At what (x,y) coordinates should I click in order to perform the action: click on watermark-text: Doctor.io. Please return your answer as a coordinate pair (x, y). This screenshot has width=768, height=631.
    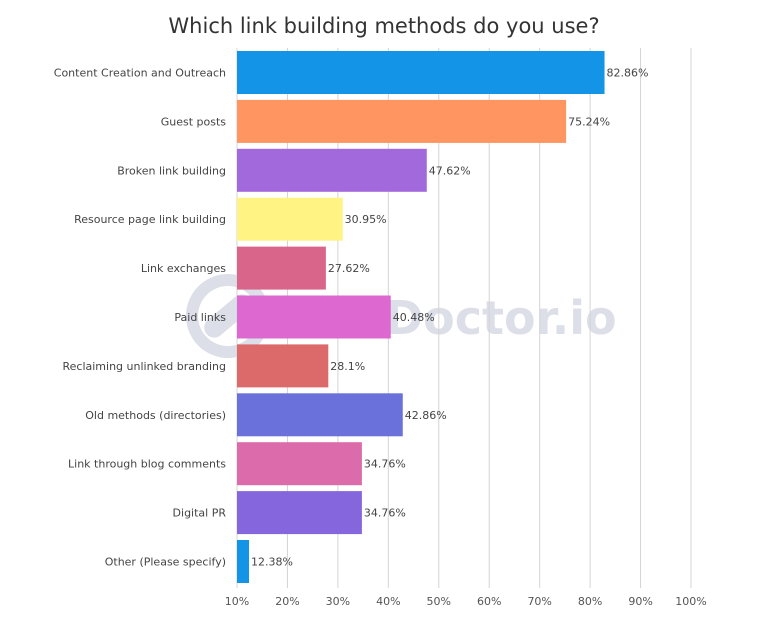
    Looking at the image, I should click on (501, 318).